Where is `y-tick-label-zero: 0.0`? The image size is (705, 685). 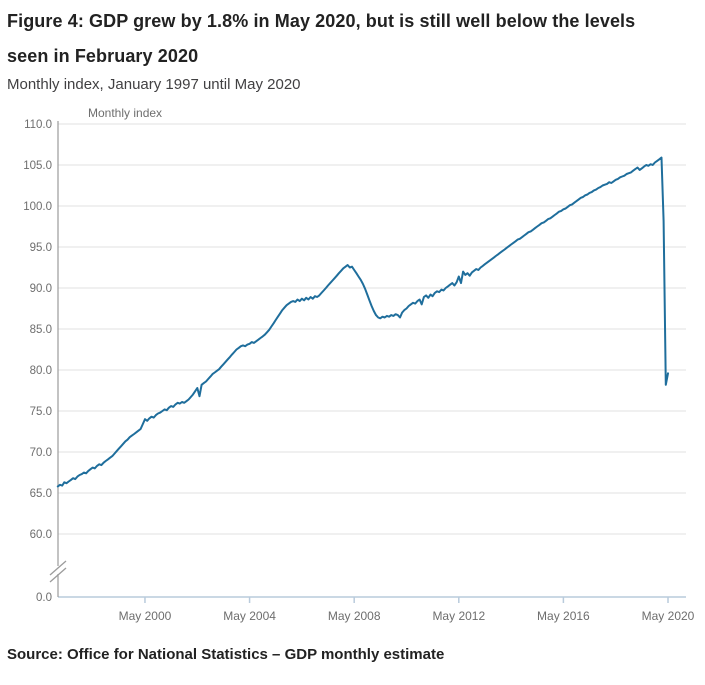
y-tick-label-zero: 0.0 is located at coordinates (44, 598).